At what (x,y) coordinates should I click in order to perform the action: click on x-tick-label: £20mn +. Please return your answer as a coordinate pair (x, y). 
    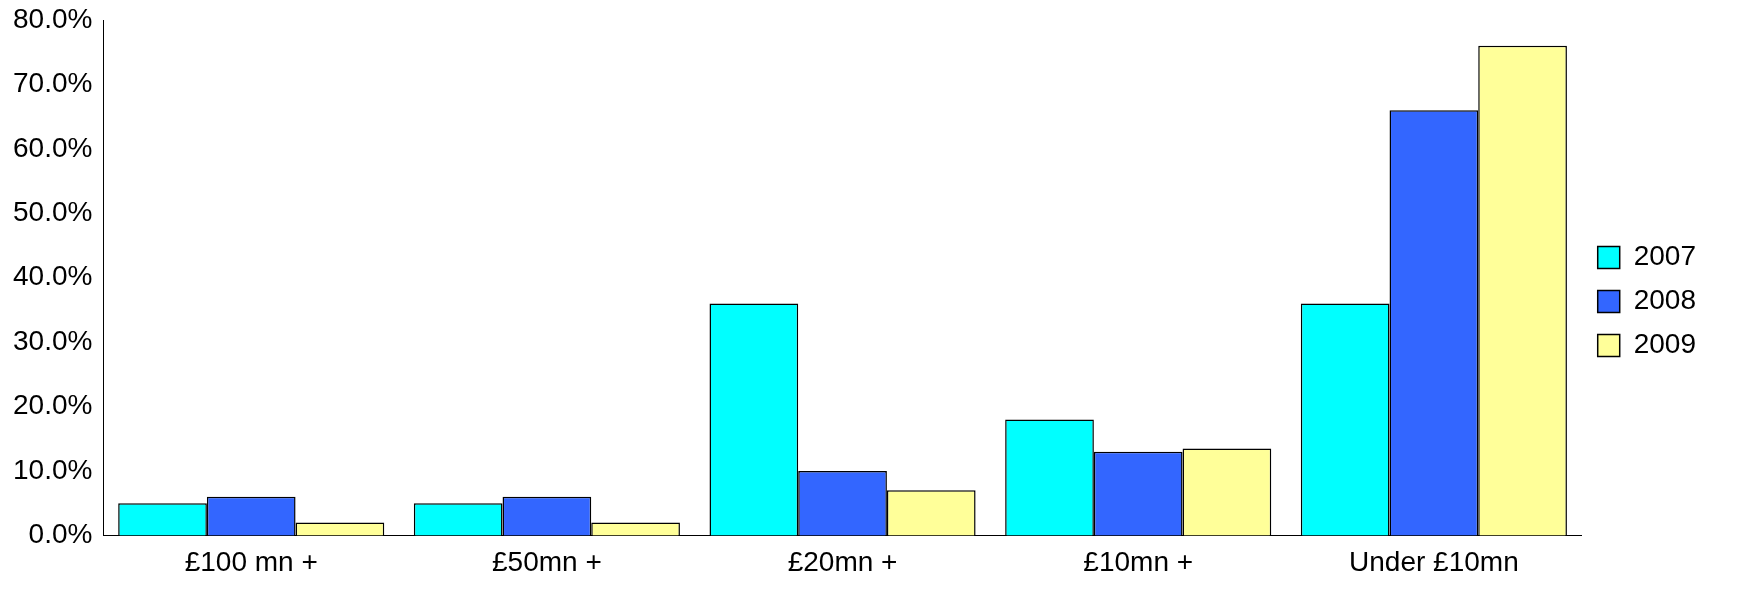
    Looking at the image, I should click on (842, 561).